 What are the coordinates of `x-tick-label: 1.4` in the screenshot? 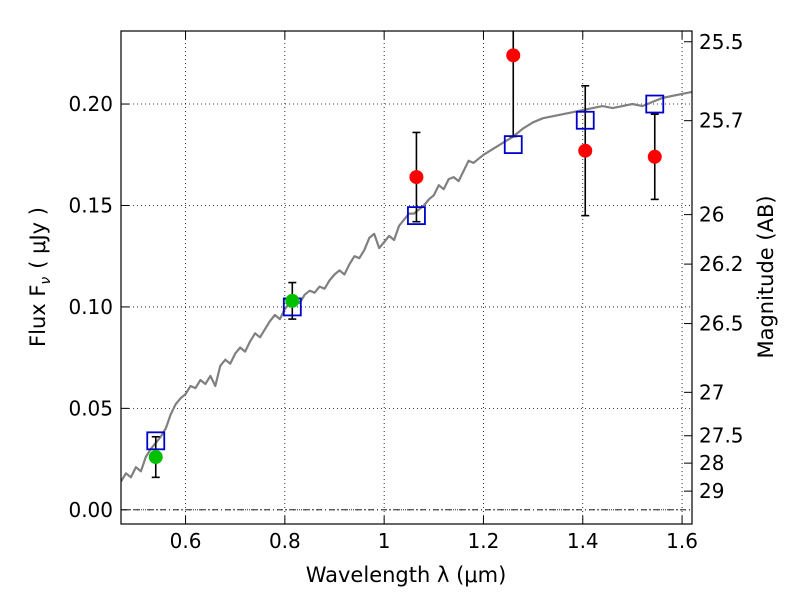 It's located at (583, 541).